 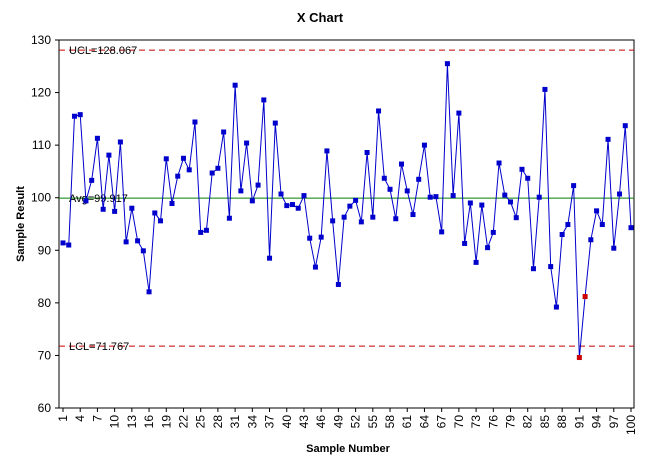 What do you see at coordinates (149, 422) in the screenshot?
I see `x-tick-label: 16` at bounding box center [149, 422].